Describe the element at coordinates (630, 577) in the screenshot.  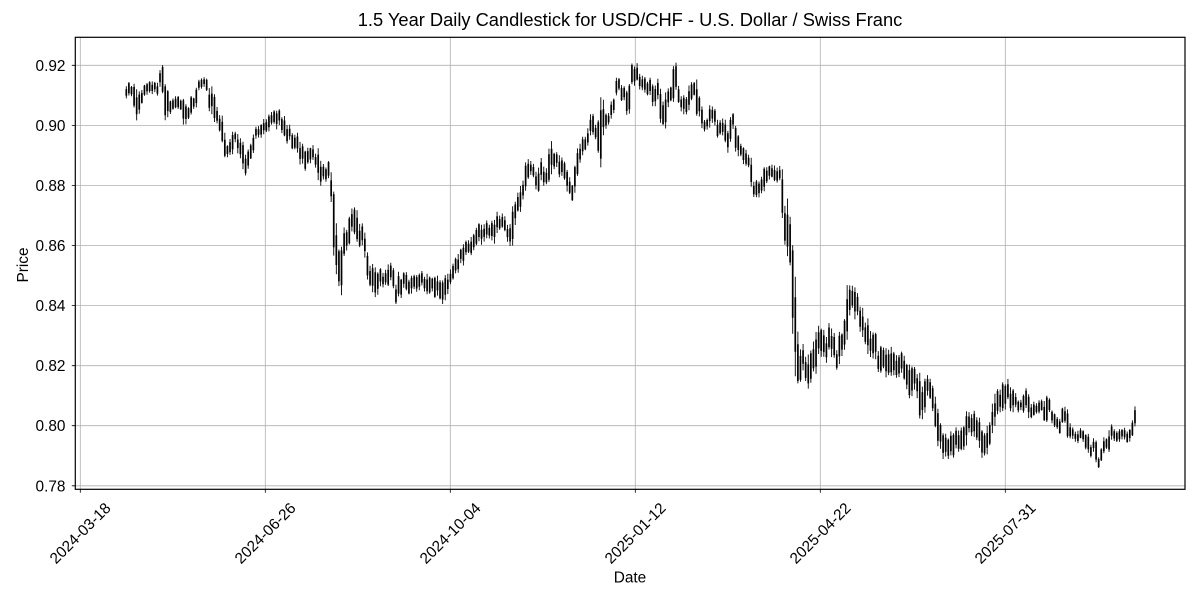
I see `svg-text: Date` at that location.